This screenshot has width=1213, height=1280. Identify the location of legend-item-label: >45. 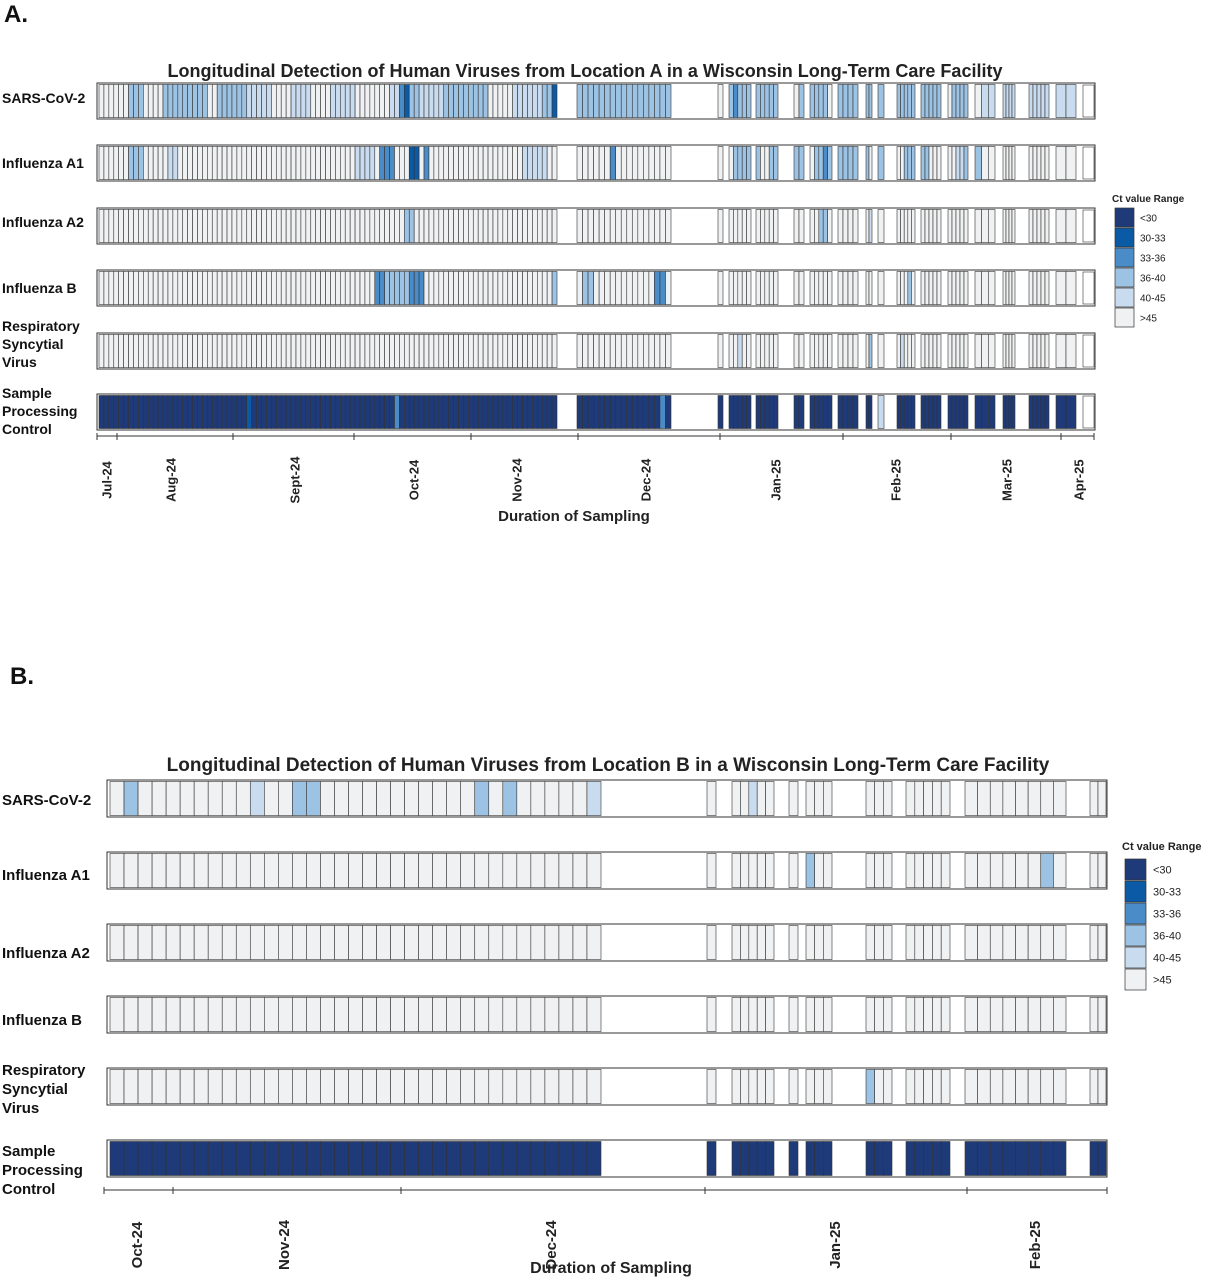
(1148, 319).